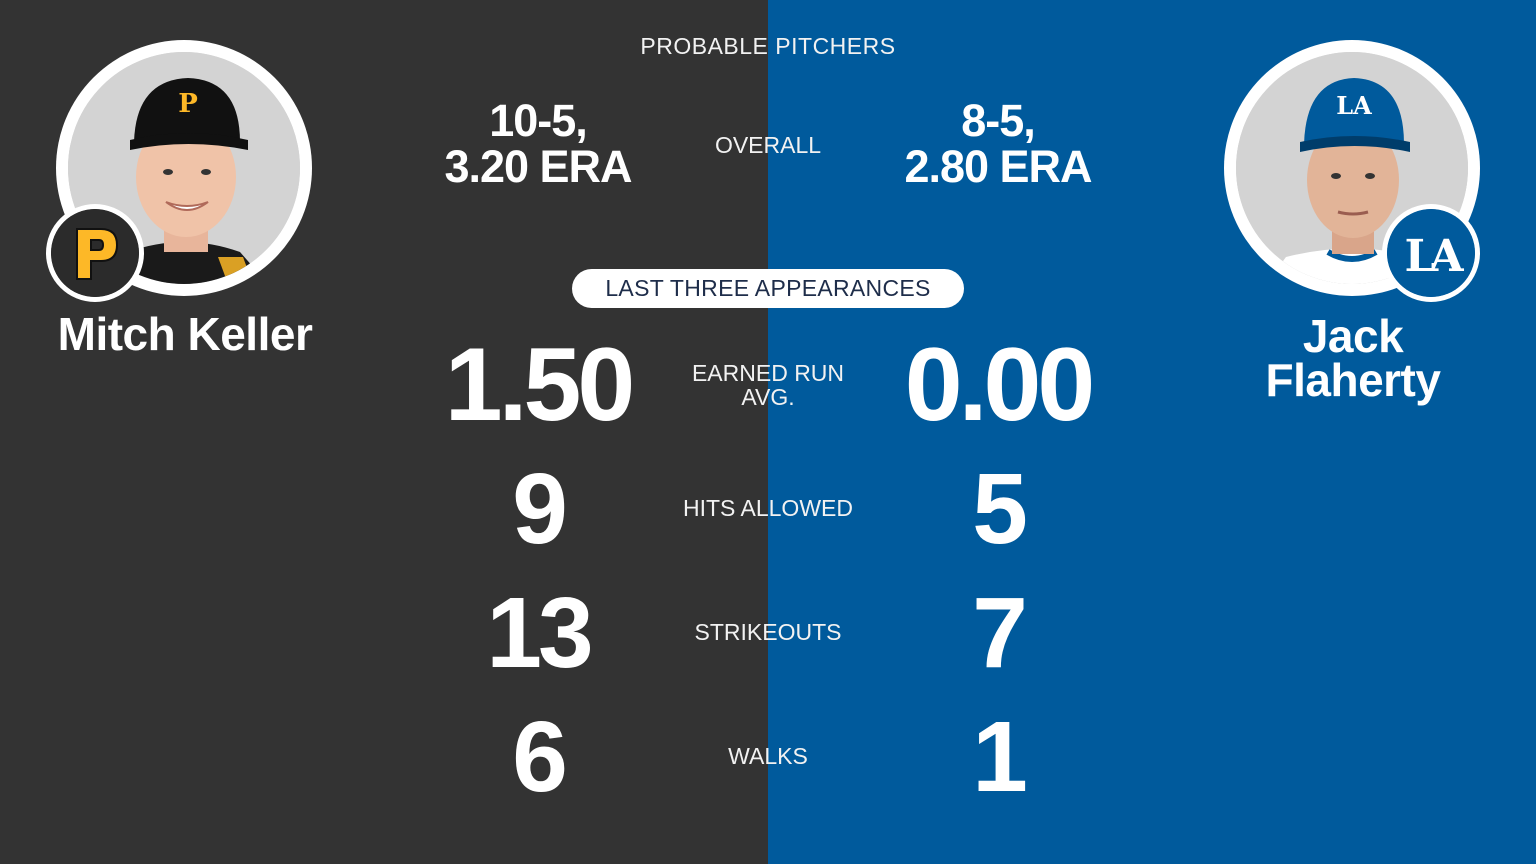 This screenshot has height=864, width=1536. Describe the element at coordinates (999, 385) in the screenshot. I see `home-era-stat: 0.00` at that location.